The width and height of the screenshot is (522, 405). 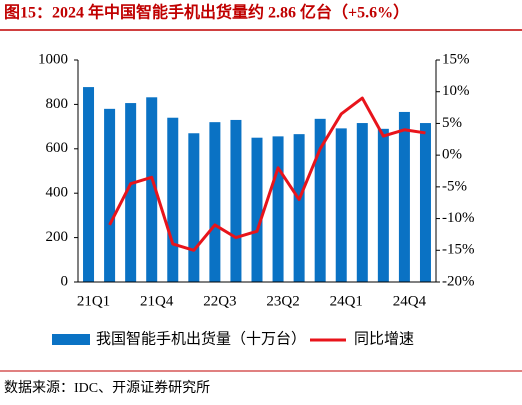 What do you see at coordinates (458, 250) in the screenshot?
I see `y2-tick-label: -15%` at bounding box center [458, 250].